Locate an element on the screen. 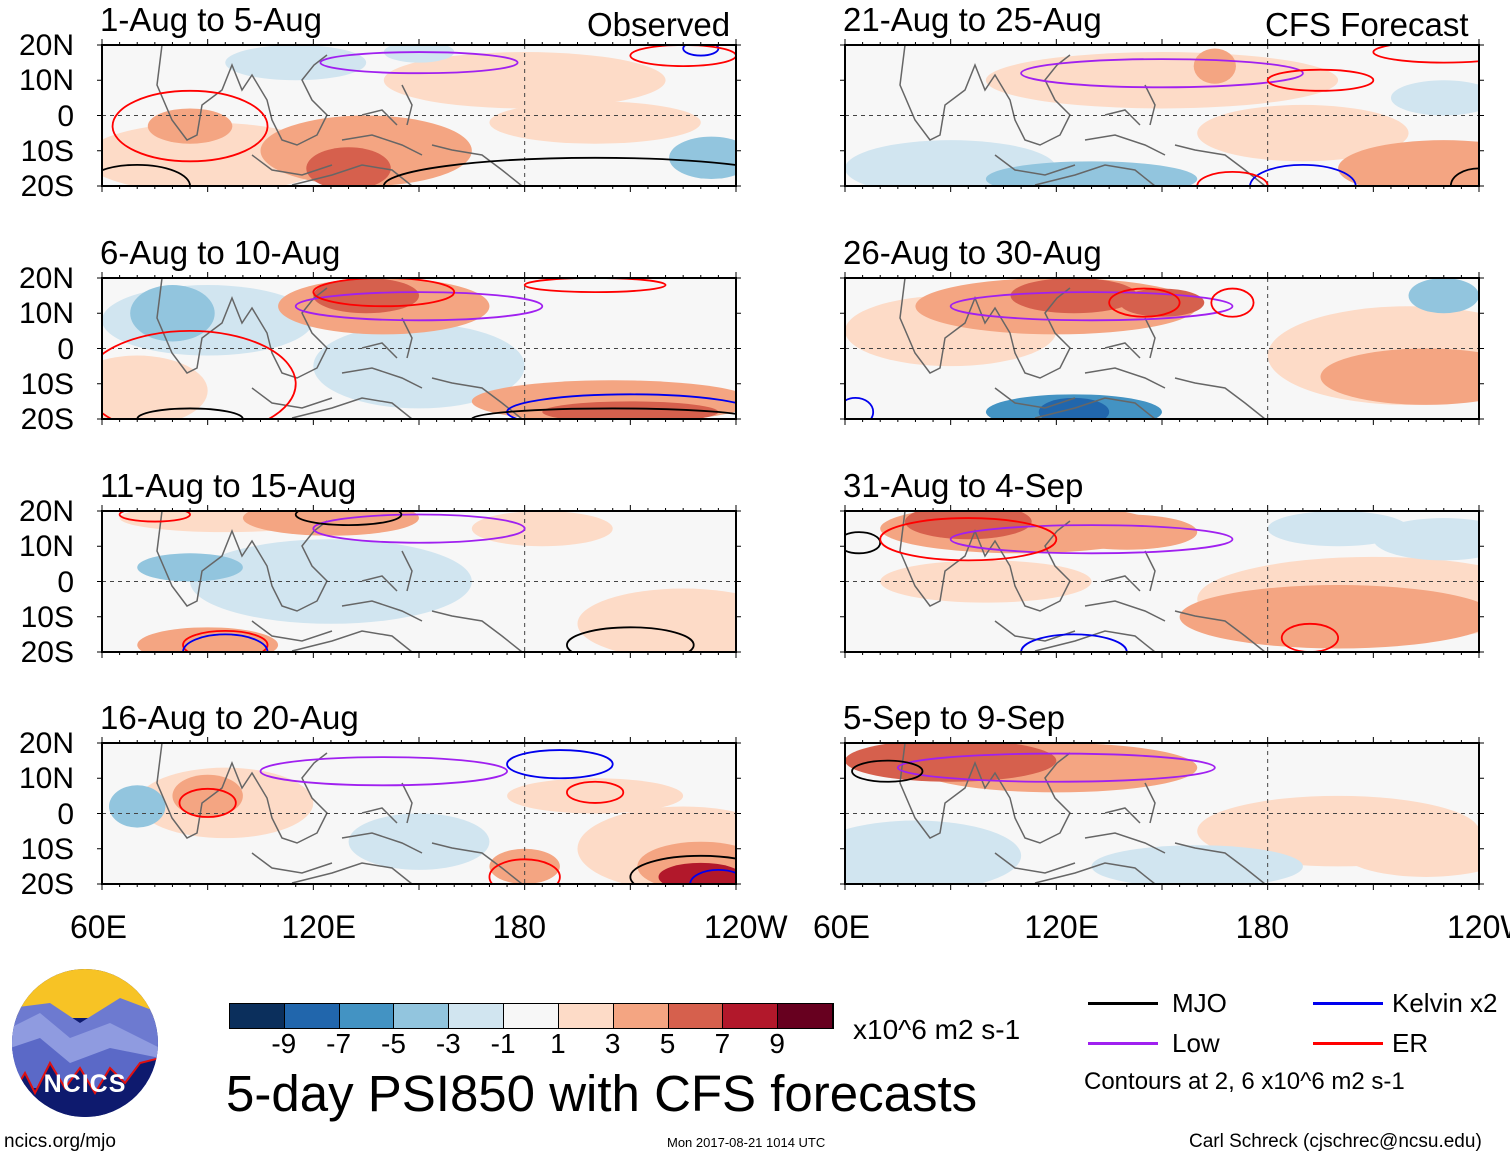 Image resolution: width=1510 pixels, height=1158 pixels. mjo-legend-label: MJO is located at coordinates (1199, 1003).